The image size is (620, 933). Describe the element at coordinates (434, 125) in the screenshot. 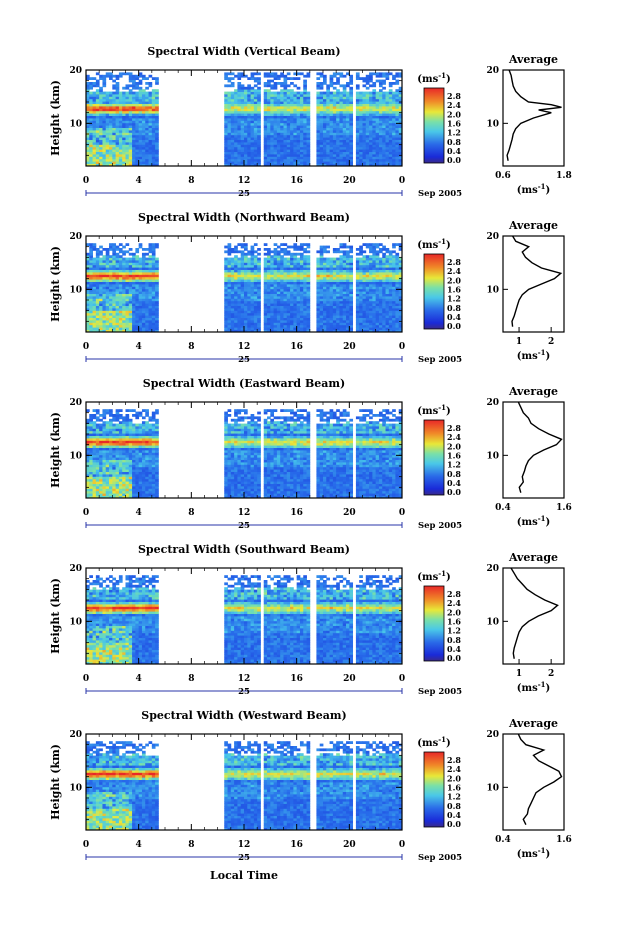

I see `colorbar` at that location.